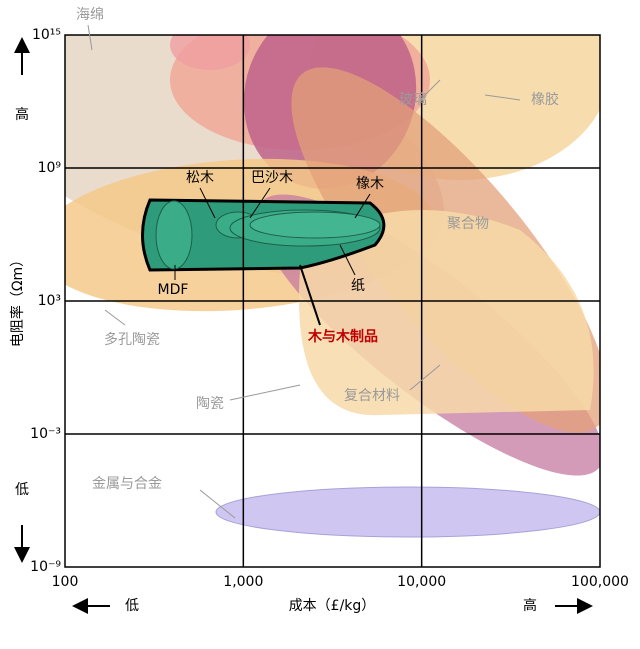  What do you see at coordinates (45, 567) in the screenshot?
I see `y-tick-label: 10⁻⁹` at bounding box center [45, 567].